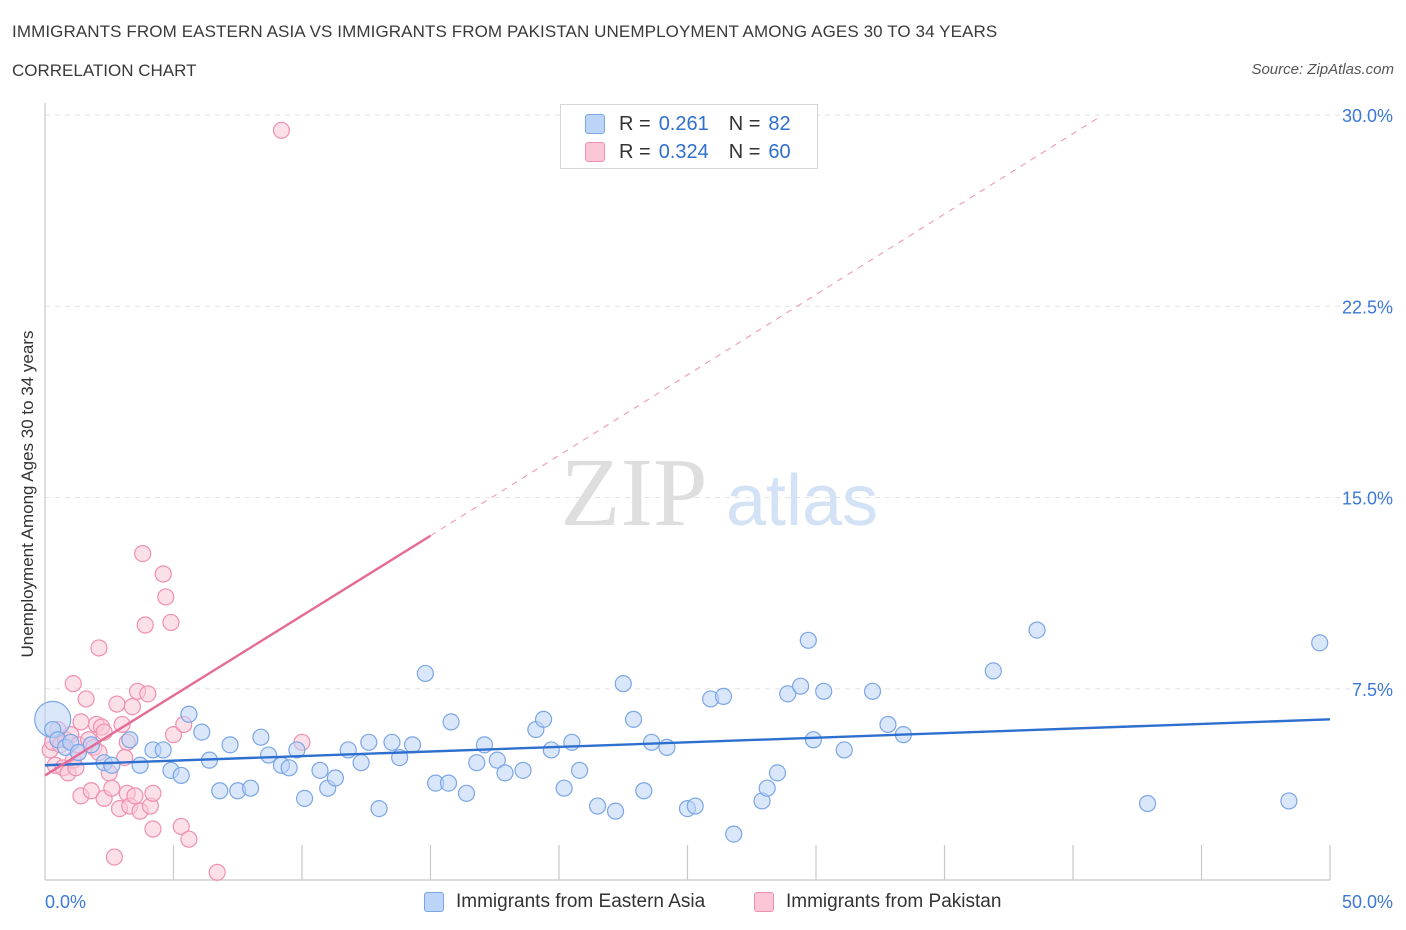 This screenshot has height=930, width=1406. I want to click on chart-subtitle: CORRELATION CHART, so click(104, 70).